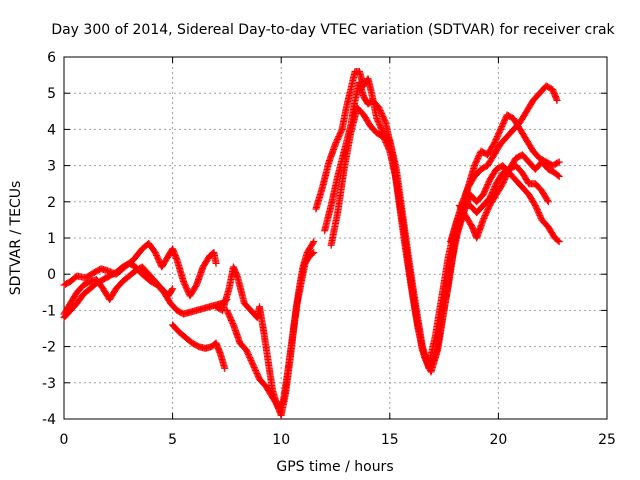 The image size is (640, 480). Describe the element at coordinates (51, 239) in the screenshot. I see `y-tick-label: 1` at that location.